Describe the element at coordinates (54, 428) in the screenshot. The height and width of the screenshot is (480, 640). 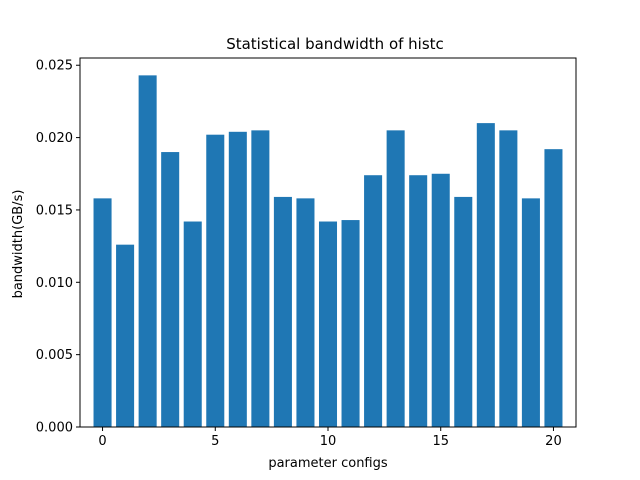
I see `y-tick-label: 0.000` at that location.